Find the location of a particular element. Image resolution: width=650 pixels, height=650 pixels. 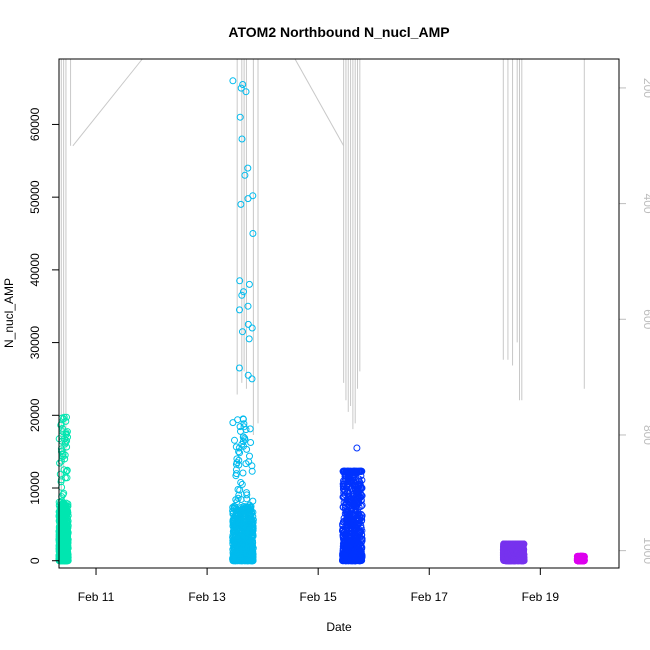

y-tick-label: 50000 is located at coordinates (35, 197).